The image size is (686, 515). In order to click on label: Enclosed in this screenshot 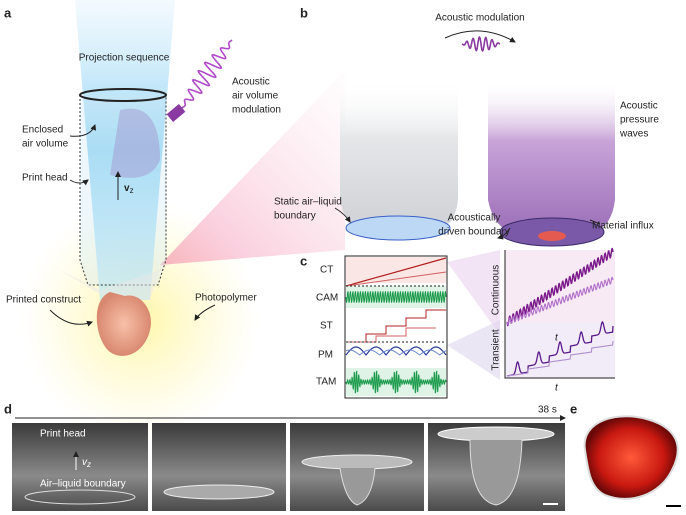, I will do `click(42, 130)`.